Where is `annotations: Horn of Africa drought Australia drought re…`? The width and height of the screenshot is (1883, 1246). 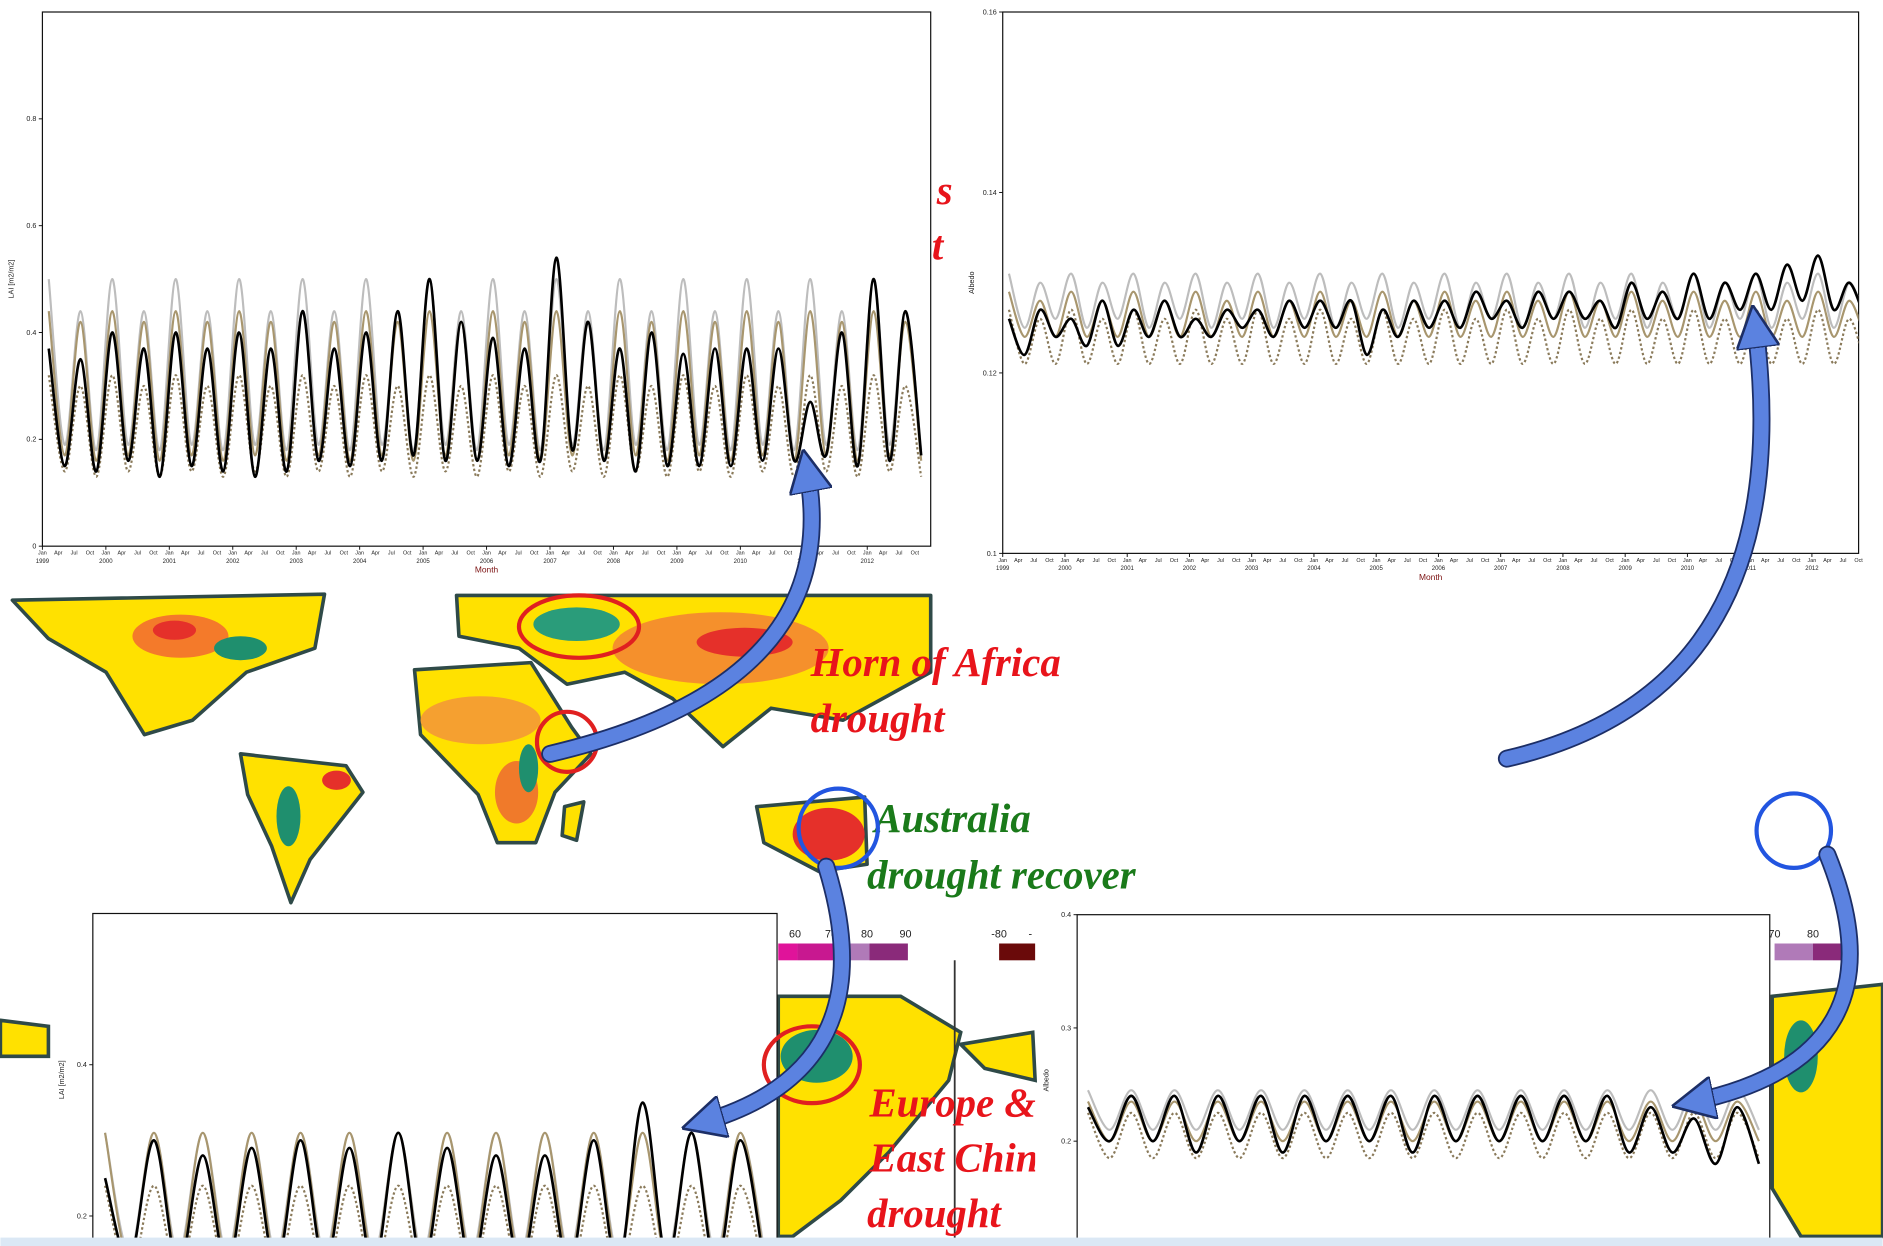 annotations: Horn of Africa drought Australia drought re… is located at coordinates (973, 702).